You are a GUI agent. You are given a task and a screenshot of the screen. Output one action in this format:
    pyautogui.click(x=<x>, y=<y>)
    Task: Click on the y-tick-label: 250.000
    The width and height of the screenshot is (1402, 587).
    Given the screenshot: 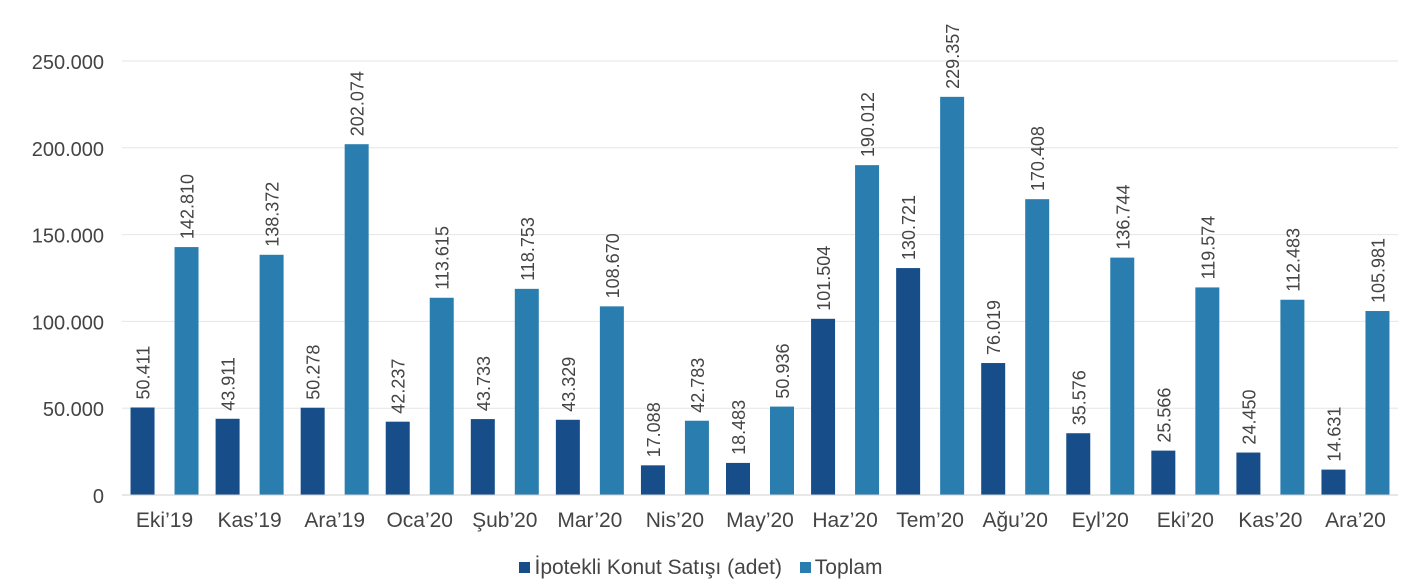 What is the action you would take?
    pyautogui.click(x=68, y=63)
    